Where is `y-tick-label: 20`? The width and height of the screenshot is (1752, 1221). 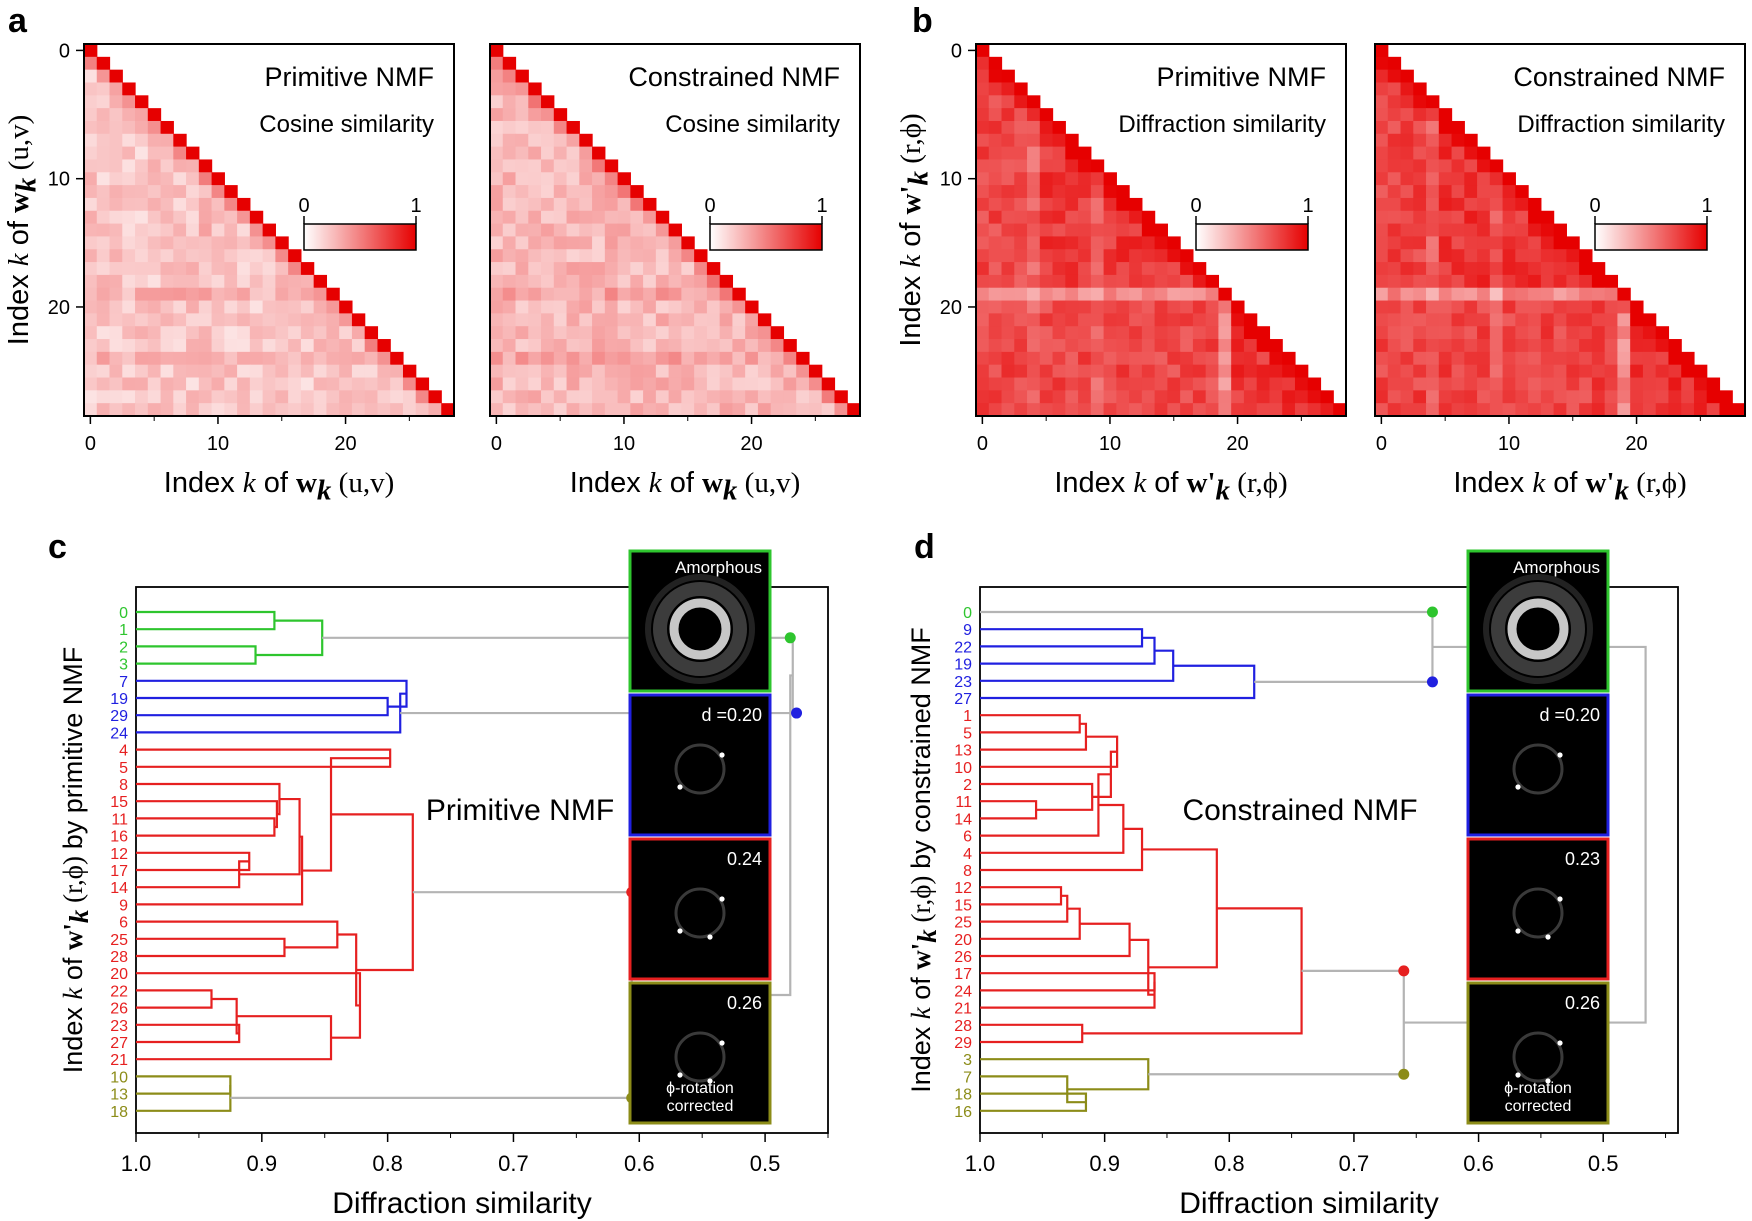 y-tick-label: 20 is located at coordinates (951, 308).